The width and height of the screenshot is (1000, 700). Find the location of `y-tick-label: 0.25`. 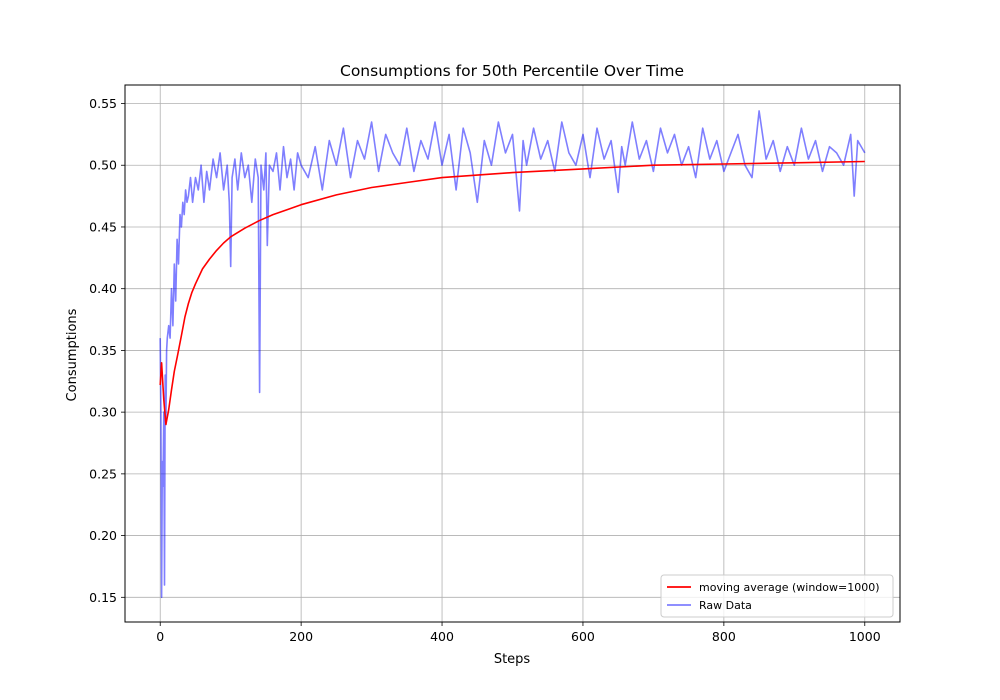

y-tick-label: 0.25 is located at coordinates (103, 473).